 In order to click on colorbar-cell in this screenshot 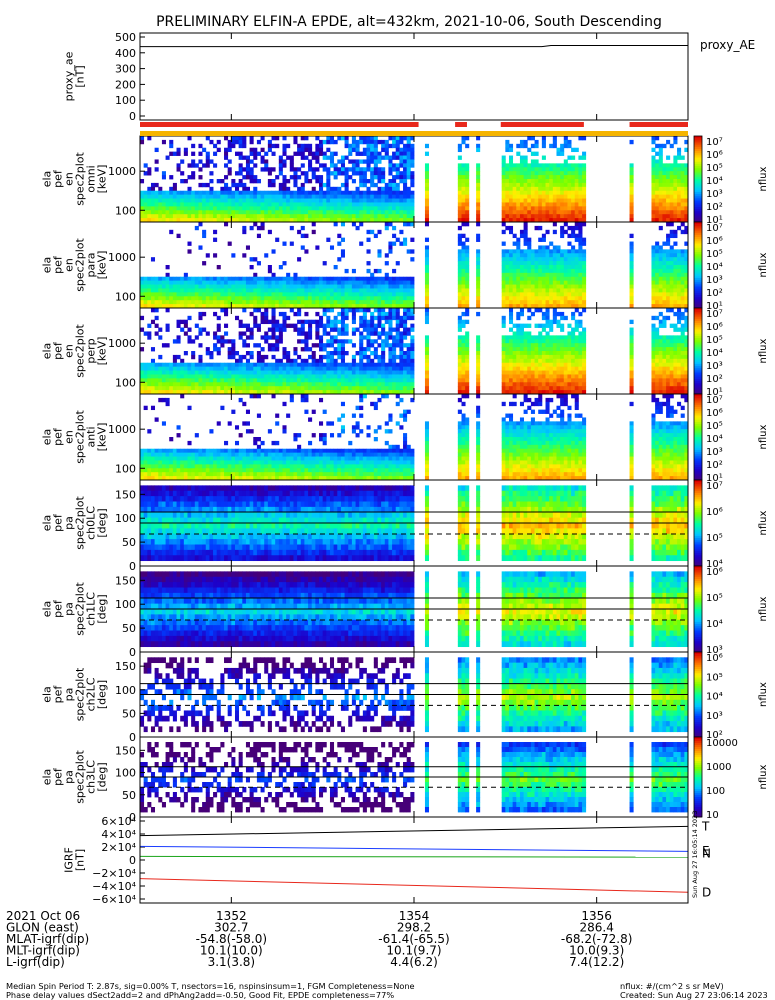, I will do `click(698, 137)`.